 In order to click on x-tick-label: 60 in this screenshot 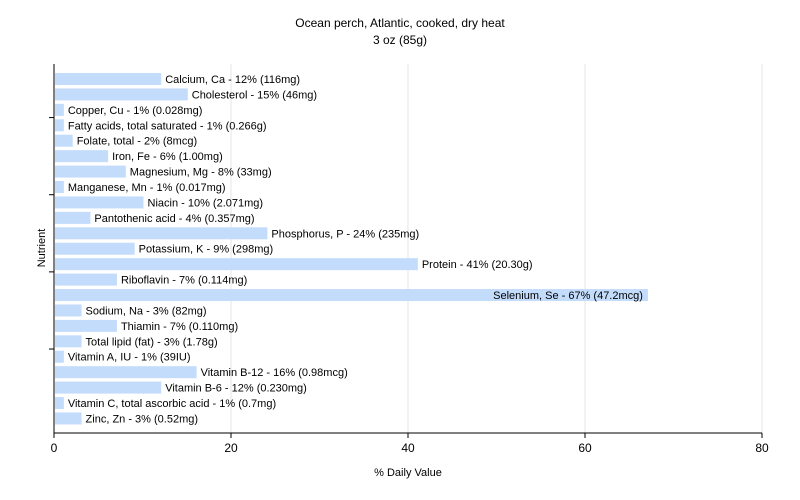, I will do `click(585, 448)`.